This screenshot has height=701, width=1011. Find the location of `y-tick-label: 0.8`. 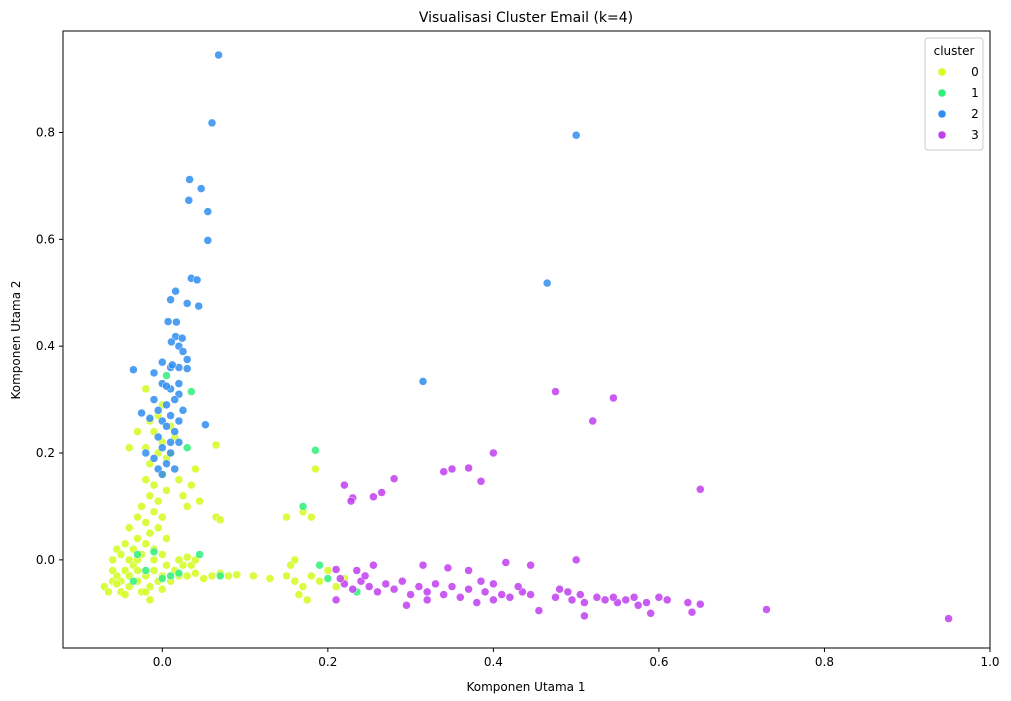

y-tick-label: 0.8 is located at coordinates (45, 132).